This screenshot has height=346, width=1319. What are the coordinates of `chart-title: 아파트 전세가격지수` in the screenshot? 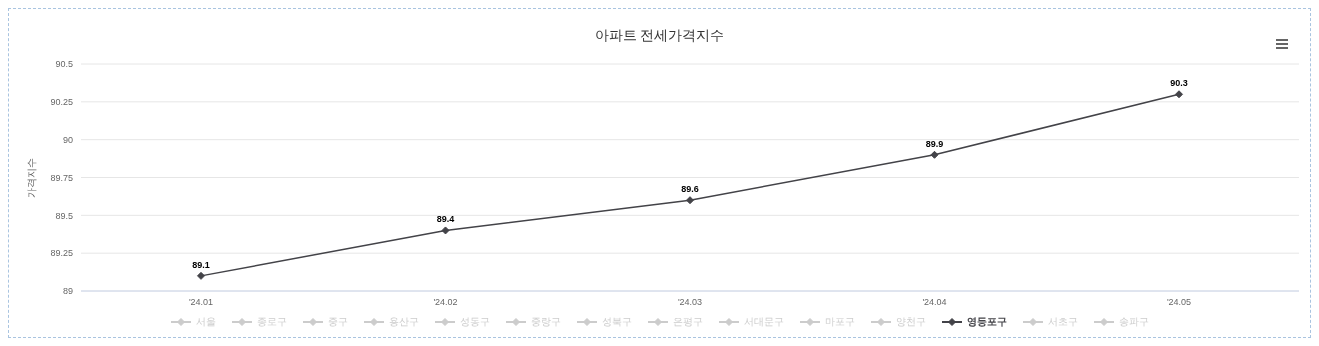 It's located at (659, 36).